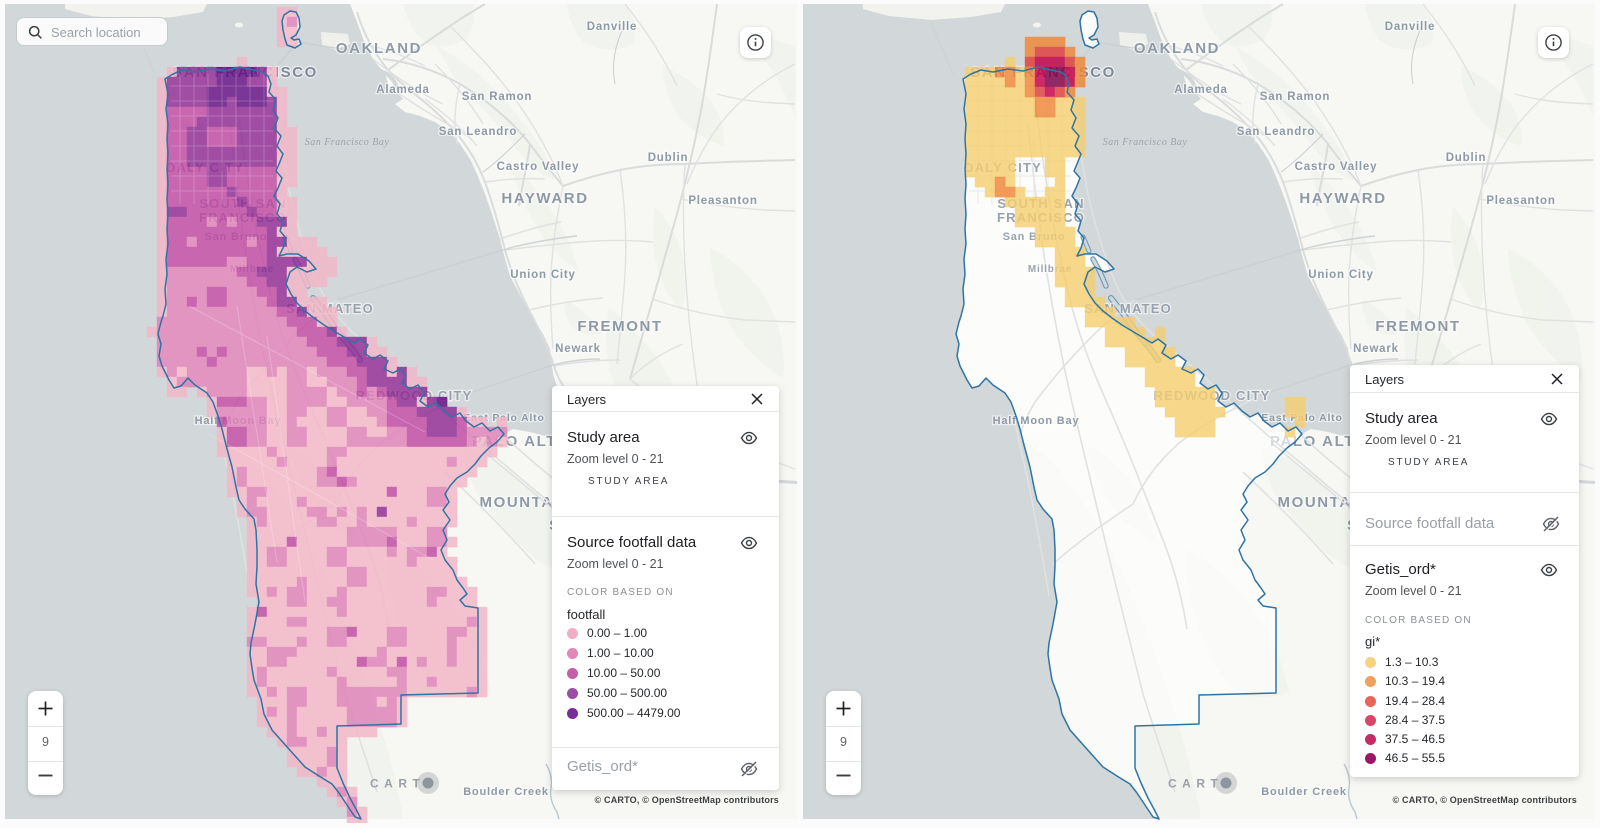 This screenshot has width=1600, height=828. I want to click on svg-text: San Ramon, so click(497, 97).